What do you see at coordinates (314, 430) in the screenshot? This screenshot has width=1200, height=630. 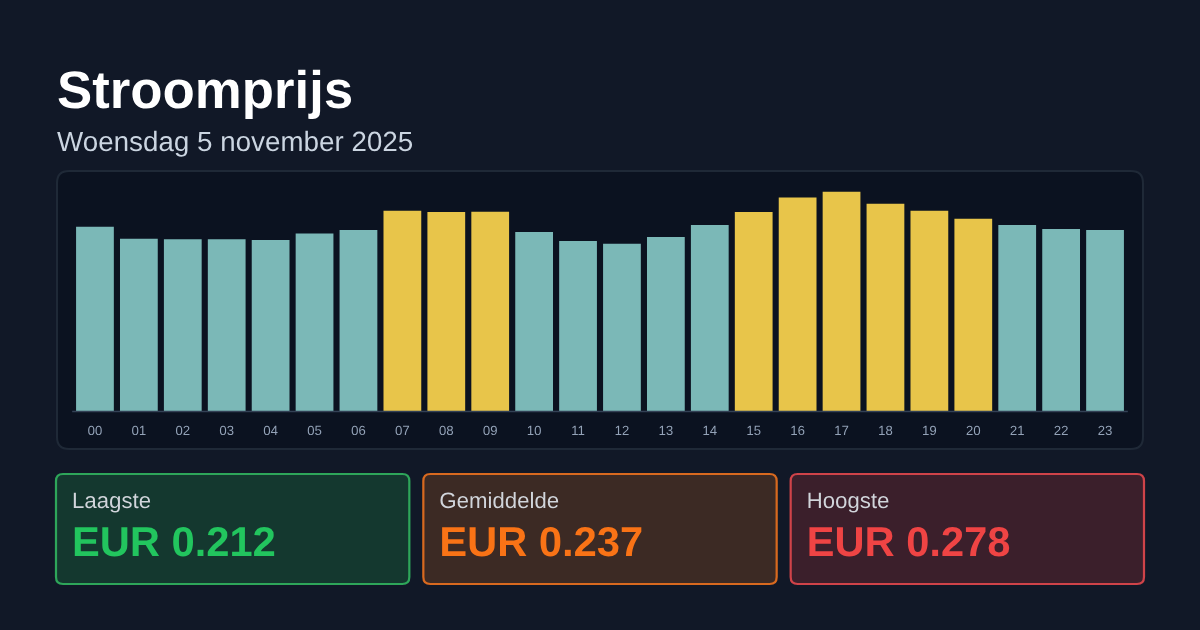 I see `x-tick-label: 05` at bounding box center [314, 430].